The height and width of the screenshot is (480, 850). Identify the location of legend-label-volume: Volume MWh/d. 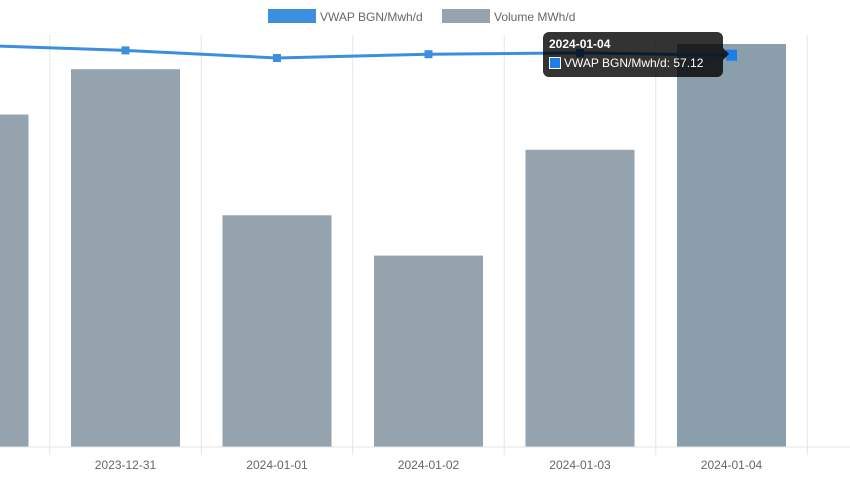
(534, 17).